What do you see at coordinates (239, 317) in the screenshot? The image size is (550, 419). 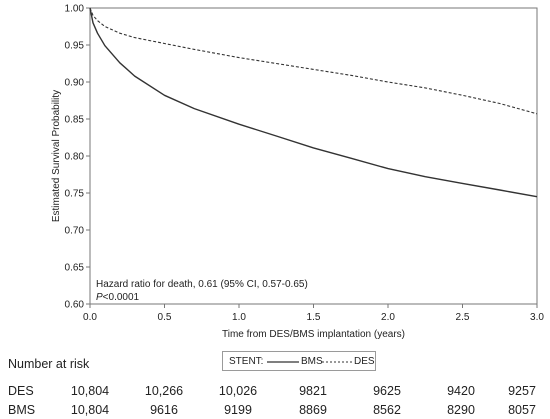 I see `x-tick-label: 1.0` at bounding box center [239, 317].